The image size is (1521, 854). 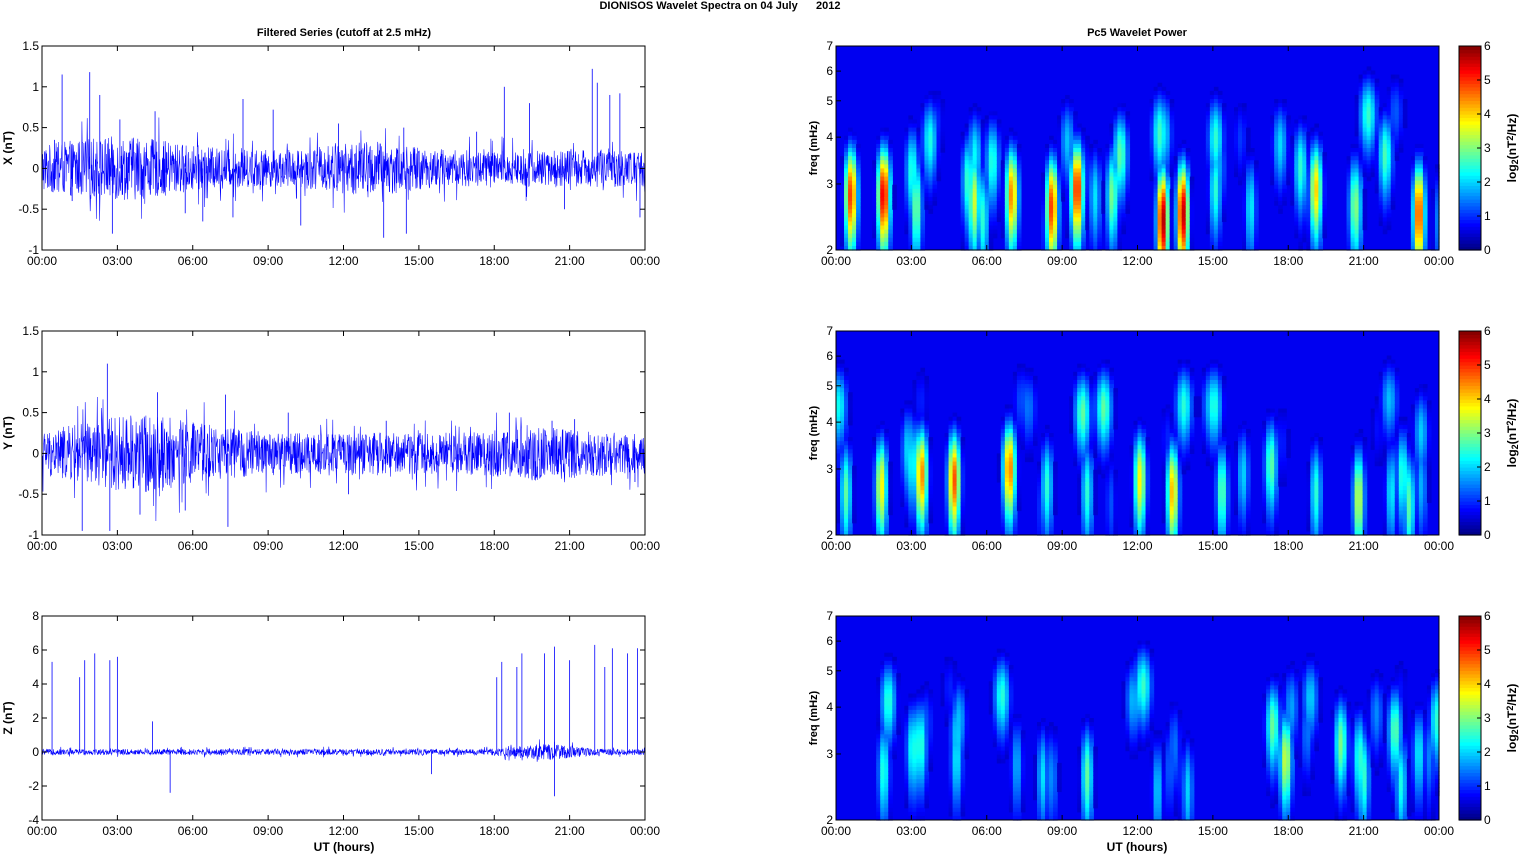 I want to click on wavelet-panel-2-colorbar, so click(x=1470, y=433).